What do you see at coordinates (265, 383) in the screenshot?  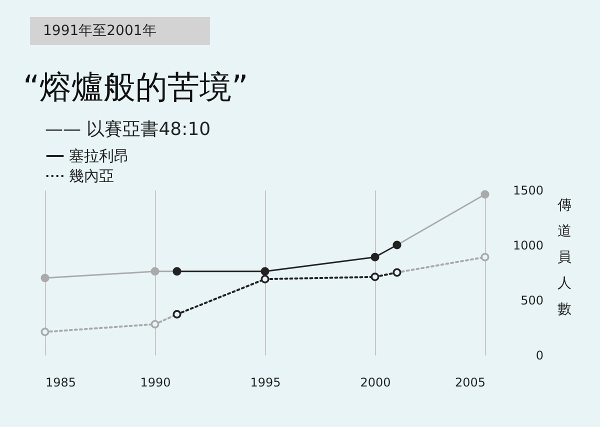 I see `x-tick-label: 1995` at bounding box center [265, 383].